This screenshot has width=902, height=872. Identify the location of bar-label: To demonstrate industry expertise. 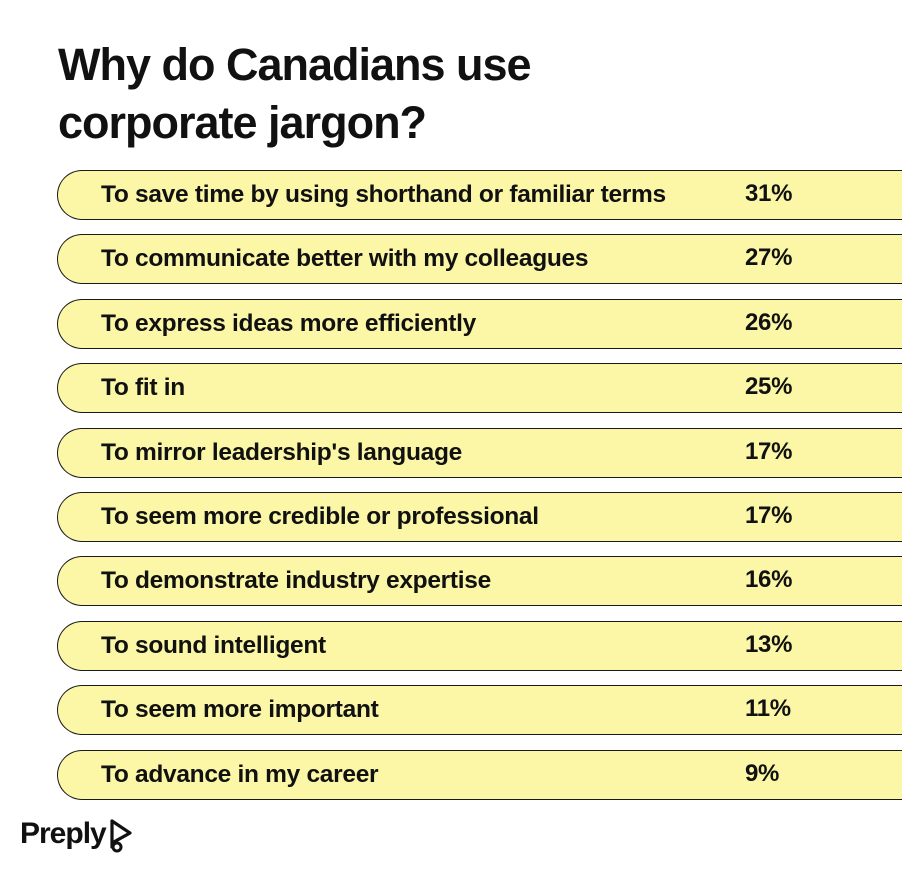
(296, 581).